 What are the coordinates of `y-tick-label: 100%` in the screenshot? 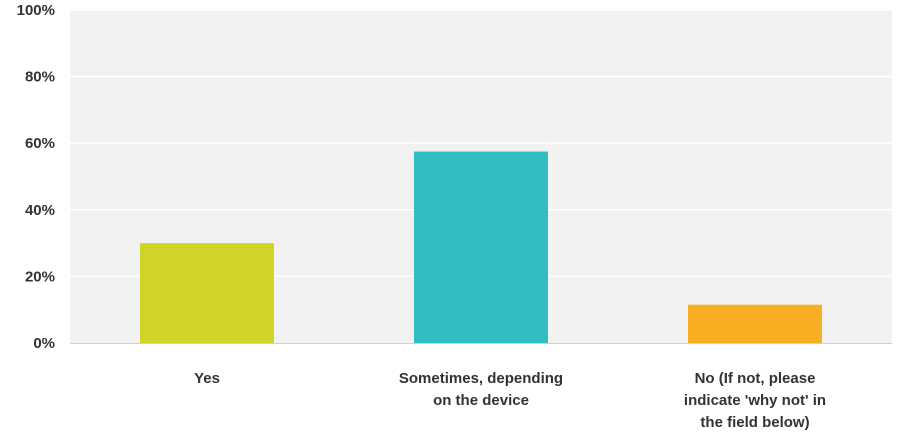 It's located at (36, 10).